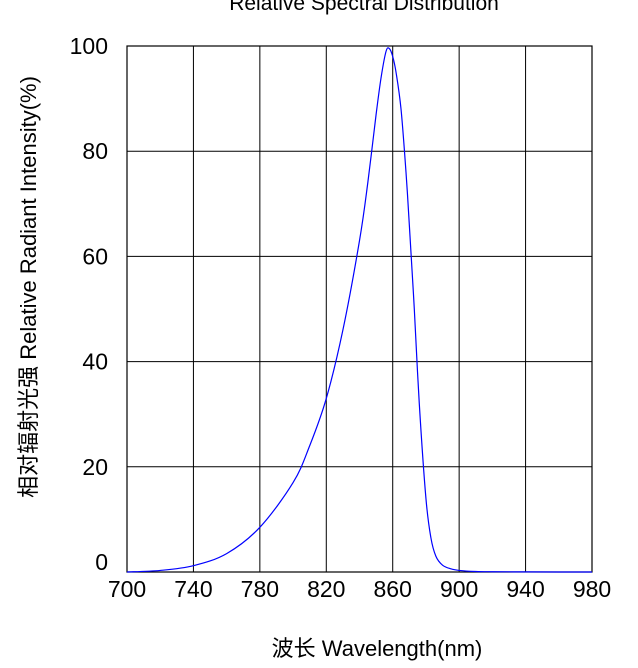  Describe the element at coordinates (592, 589) in the screenshot. I see `x-tick-label: 980` at that location.